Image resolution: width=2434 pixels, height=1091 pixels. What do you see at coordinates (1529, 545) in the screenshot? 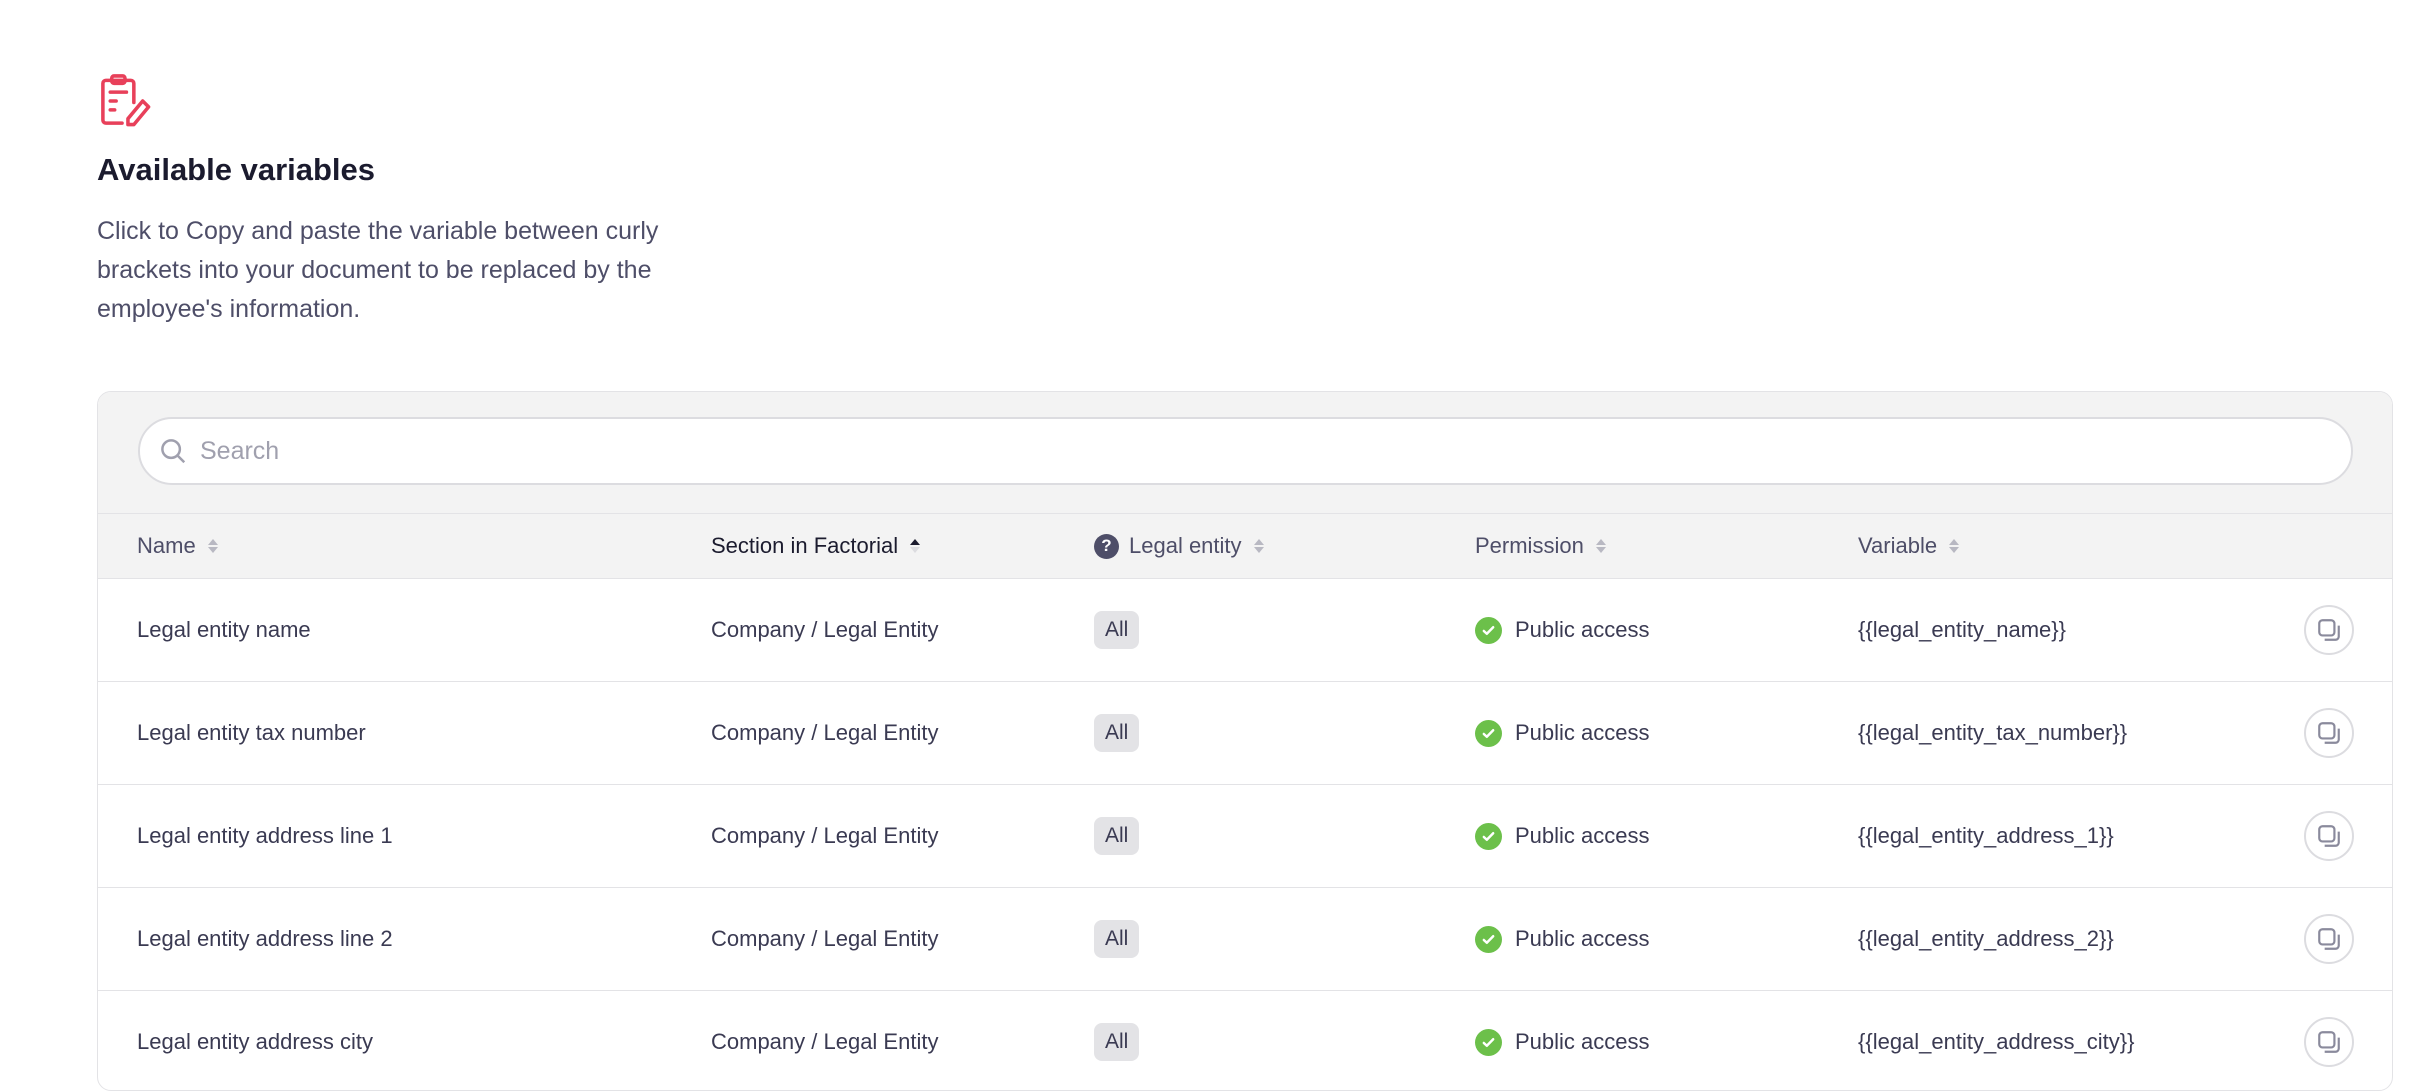
I see `column-label: Permission` at bounding box center [1529, 545].